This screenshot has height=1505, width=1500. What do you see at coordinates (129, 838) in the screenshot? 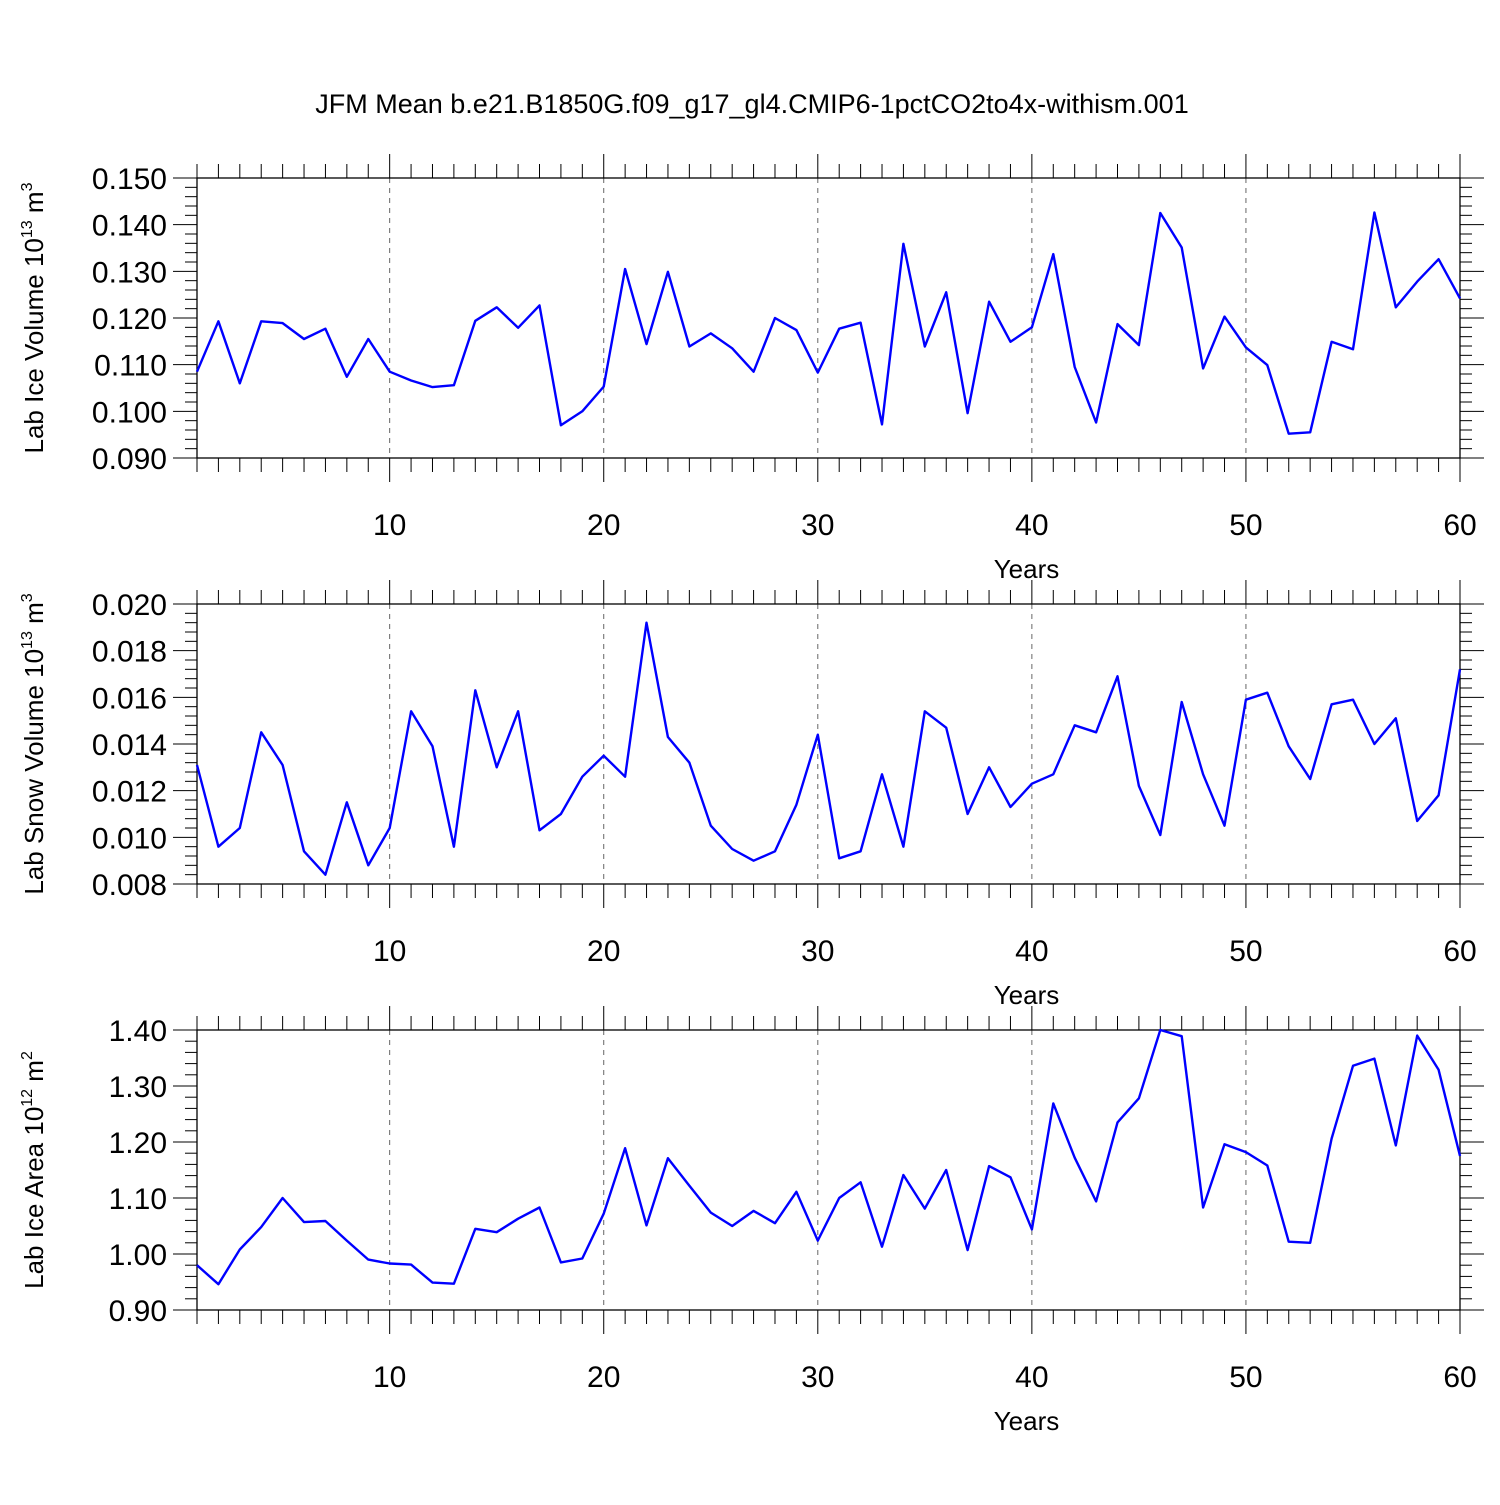
I see `y-tick-label: 0.010` at bounding box center [129, 838].